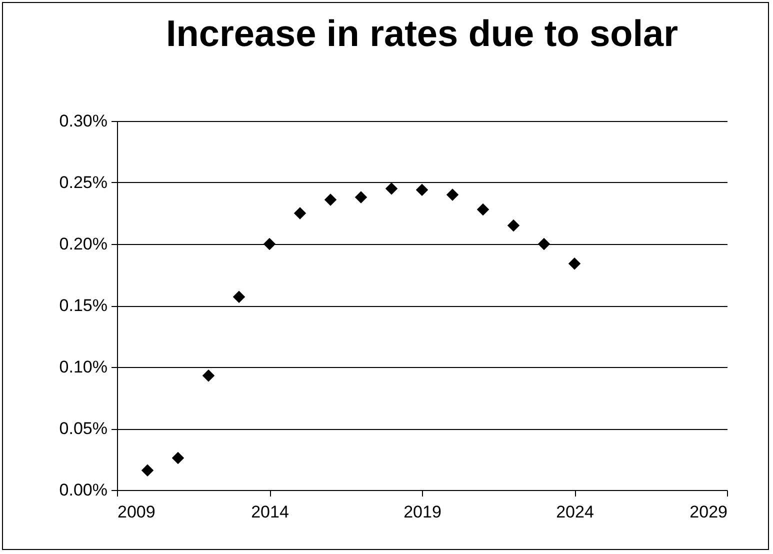 This screenshot has width=773, height=554. I want to click on y-tick-label: 0.15%, so click(83, 305).